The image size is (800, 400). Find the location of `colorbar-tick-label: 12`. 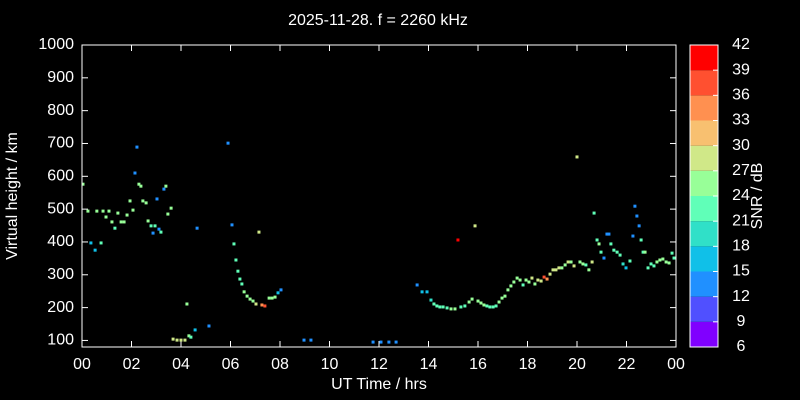

colorbar-tick-label: 12 is located at coordinates (741, 296).